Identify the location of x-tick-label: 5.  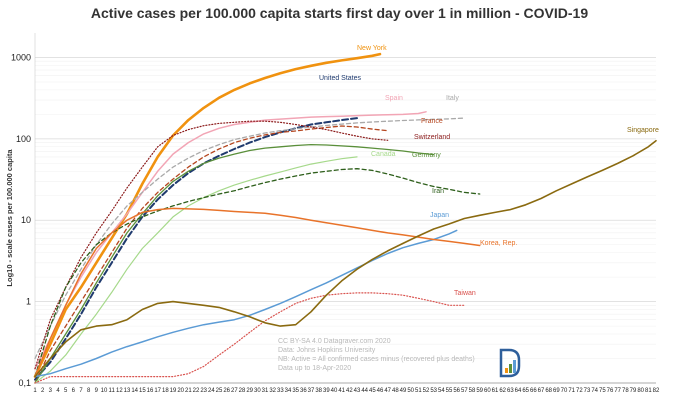
(66, 391).